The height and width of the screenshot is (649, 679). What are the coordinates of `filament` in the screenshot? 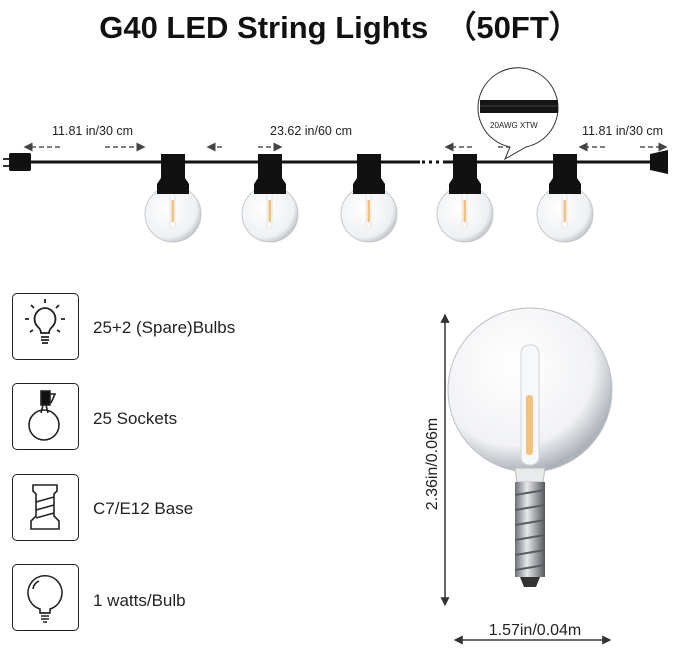 It's located at (529, 425).